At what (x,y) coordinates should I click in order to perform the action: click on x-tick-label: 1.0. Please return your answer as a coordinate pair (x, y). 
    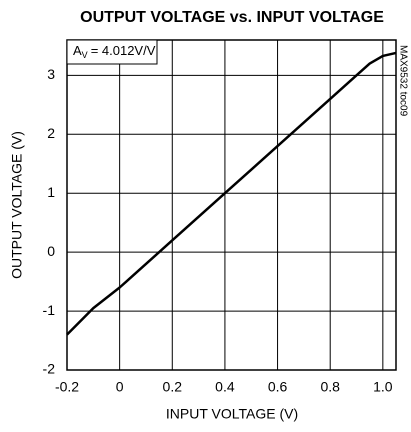
    Looking at the image, I should click on (383, 387).